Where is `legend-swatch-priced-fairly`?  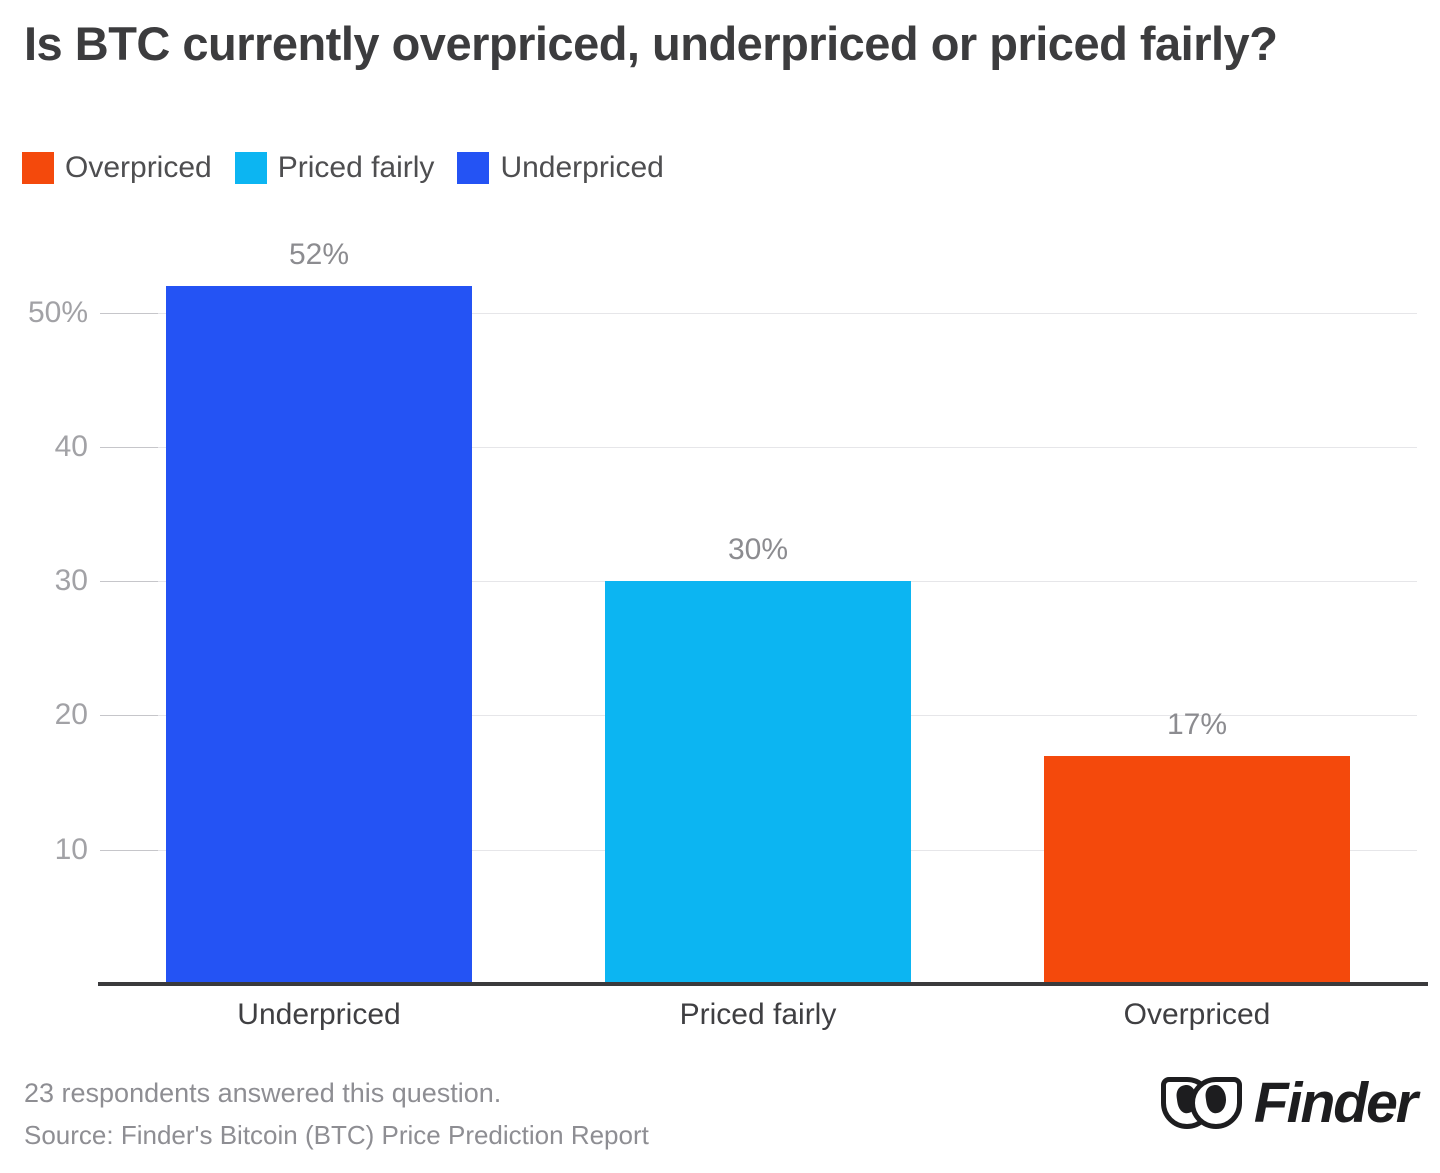 legend-swatch-priced-fairly is located at coordinates (250, 168).